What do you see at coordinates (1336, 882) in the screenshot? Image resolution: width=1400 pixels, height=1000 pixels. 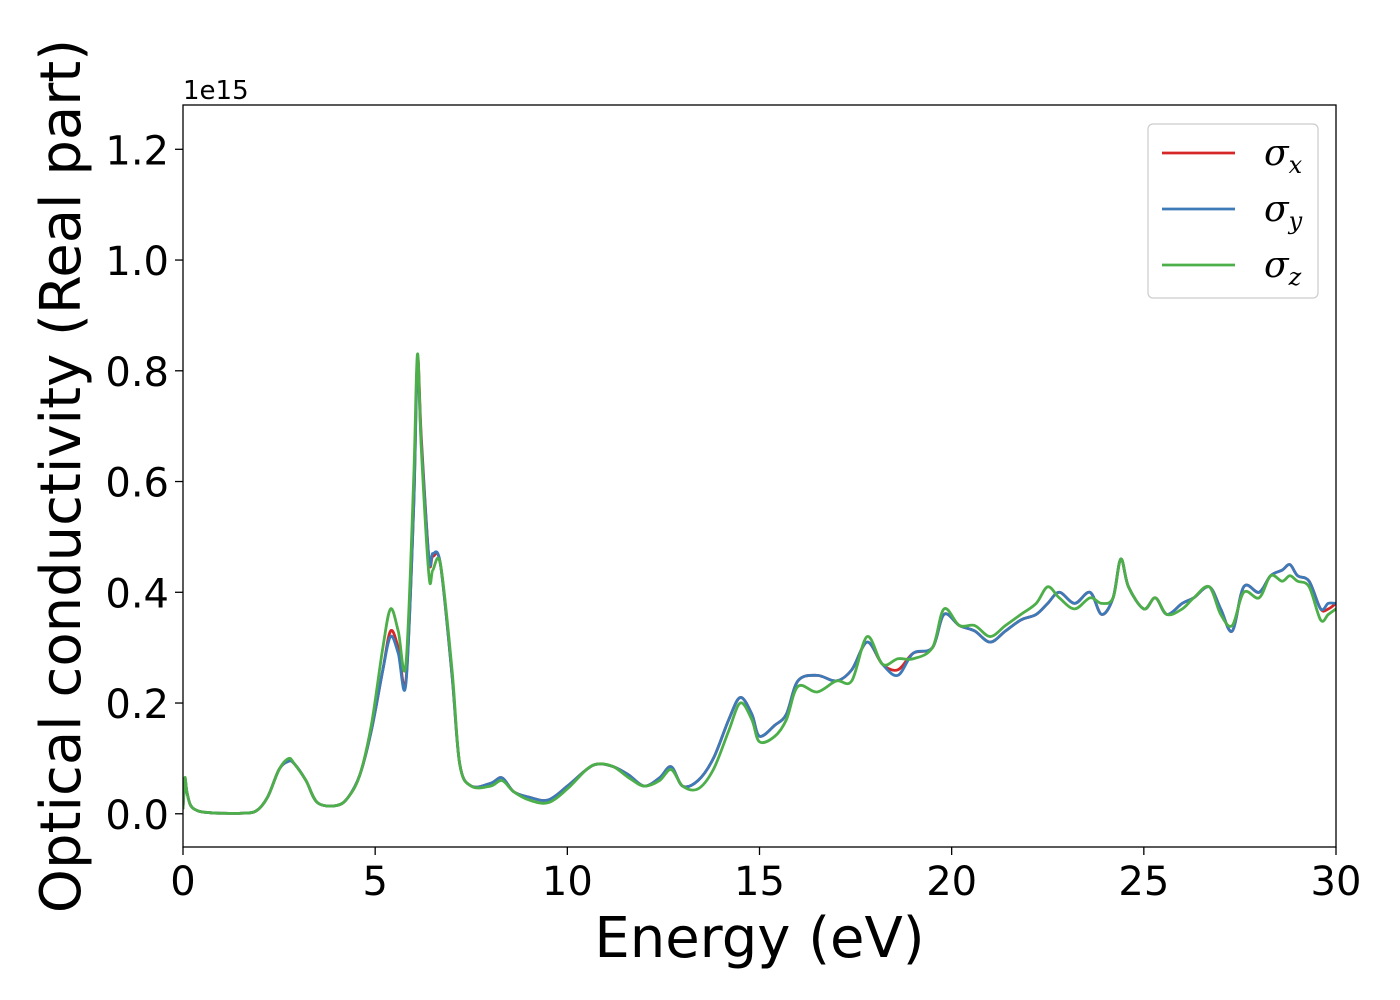 I see `x-tick-label: 30` at bounding box center [1336, 882].